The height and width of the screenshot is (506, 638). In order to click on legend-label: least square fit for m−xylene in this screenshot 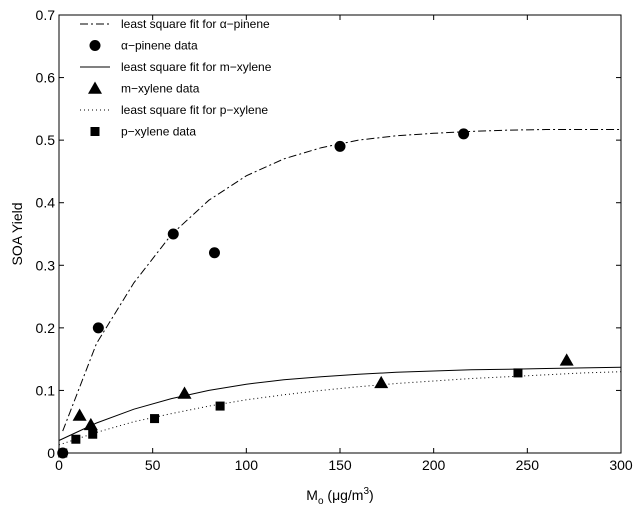, I will do `click(196, 67)`.